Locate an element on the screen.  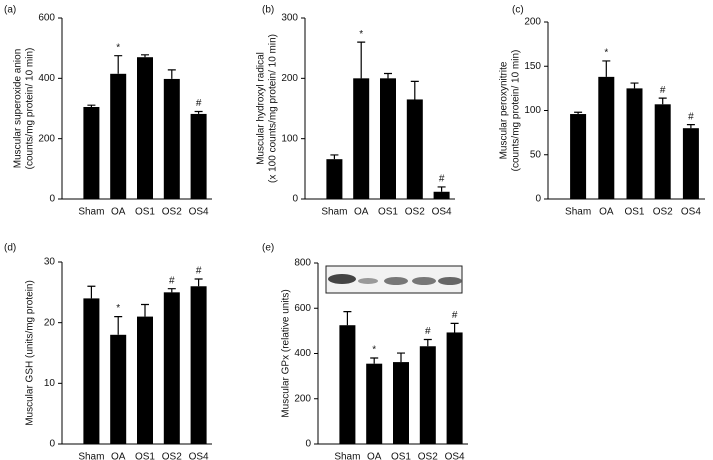
y-axis-label: (x 100 counts/mg protein/ 10 min) is located at coordinates (273, 108).